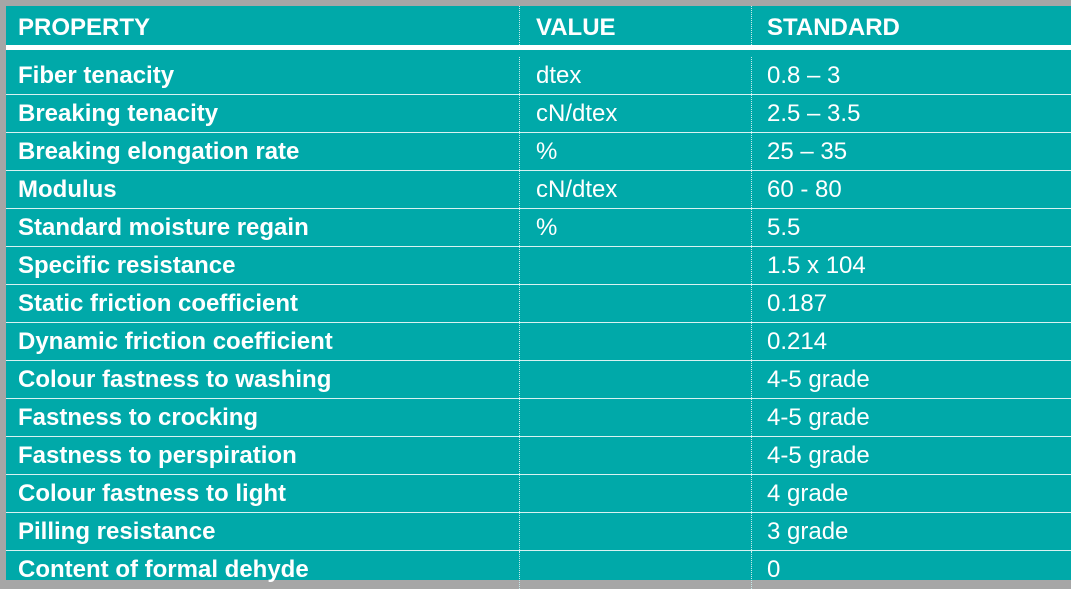  Describe the element at coordinates (911, 303) in the screenshot. I see `cell-standard: 0.187` at that location.